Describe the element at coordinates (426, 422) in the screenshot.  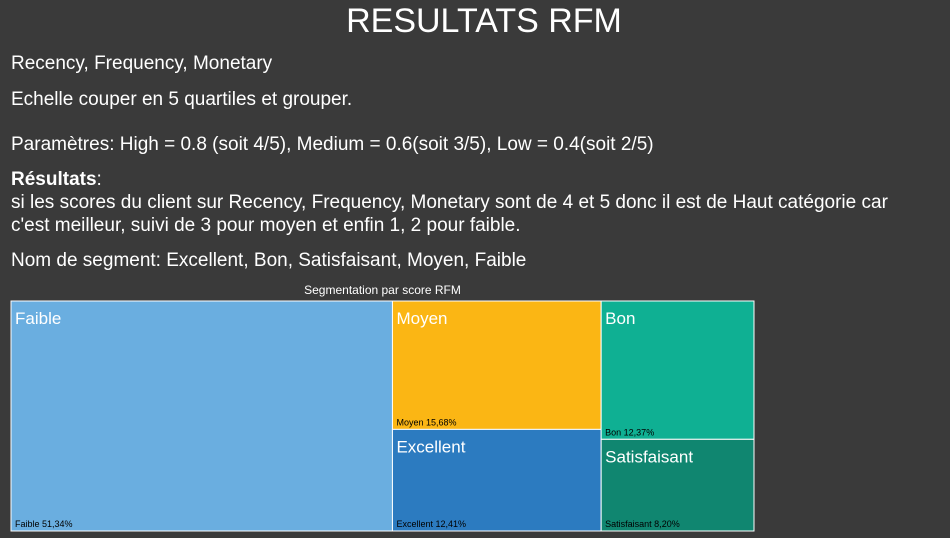
I see `treemap-value-moyen: Moyen 15,68%` at that location.